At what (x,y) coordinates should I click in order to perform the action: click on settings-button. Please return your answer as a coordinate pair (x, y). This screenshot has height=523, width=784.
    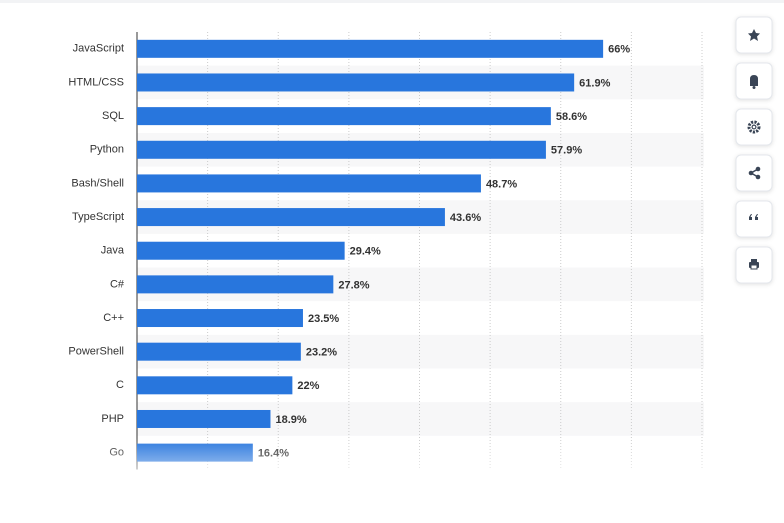
    Looking at the image, I should click on (754, 127).